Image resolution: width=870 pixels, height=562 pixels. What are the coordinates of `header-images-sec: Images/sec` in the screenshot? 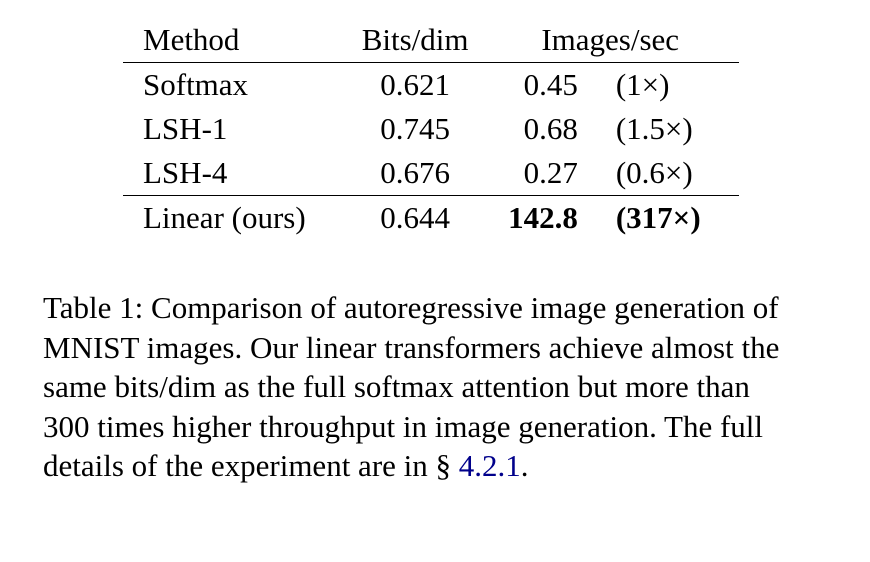 It's located at (610, 40).